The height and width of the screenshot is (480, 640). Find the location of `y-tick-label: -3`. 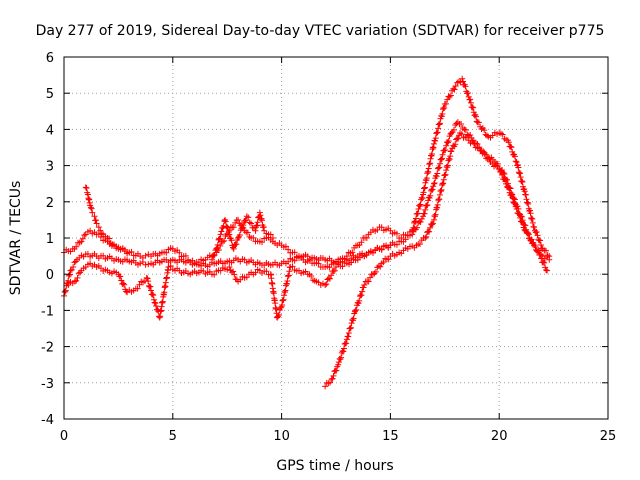

y-tick-label: -3 is located at coordinates (47, 384).